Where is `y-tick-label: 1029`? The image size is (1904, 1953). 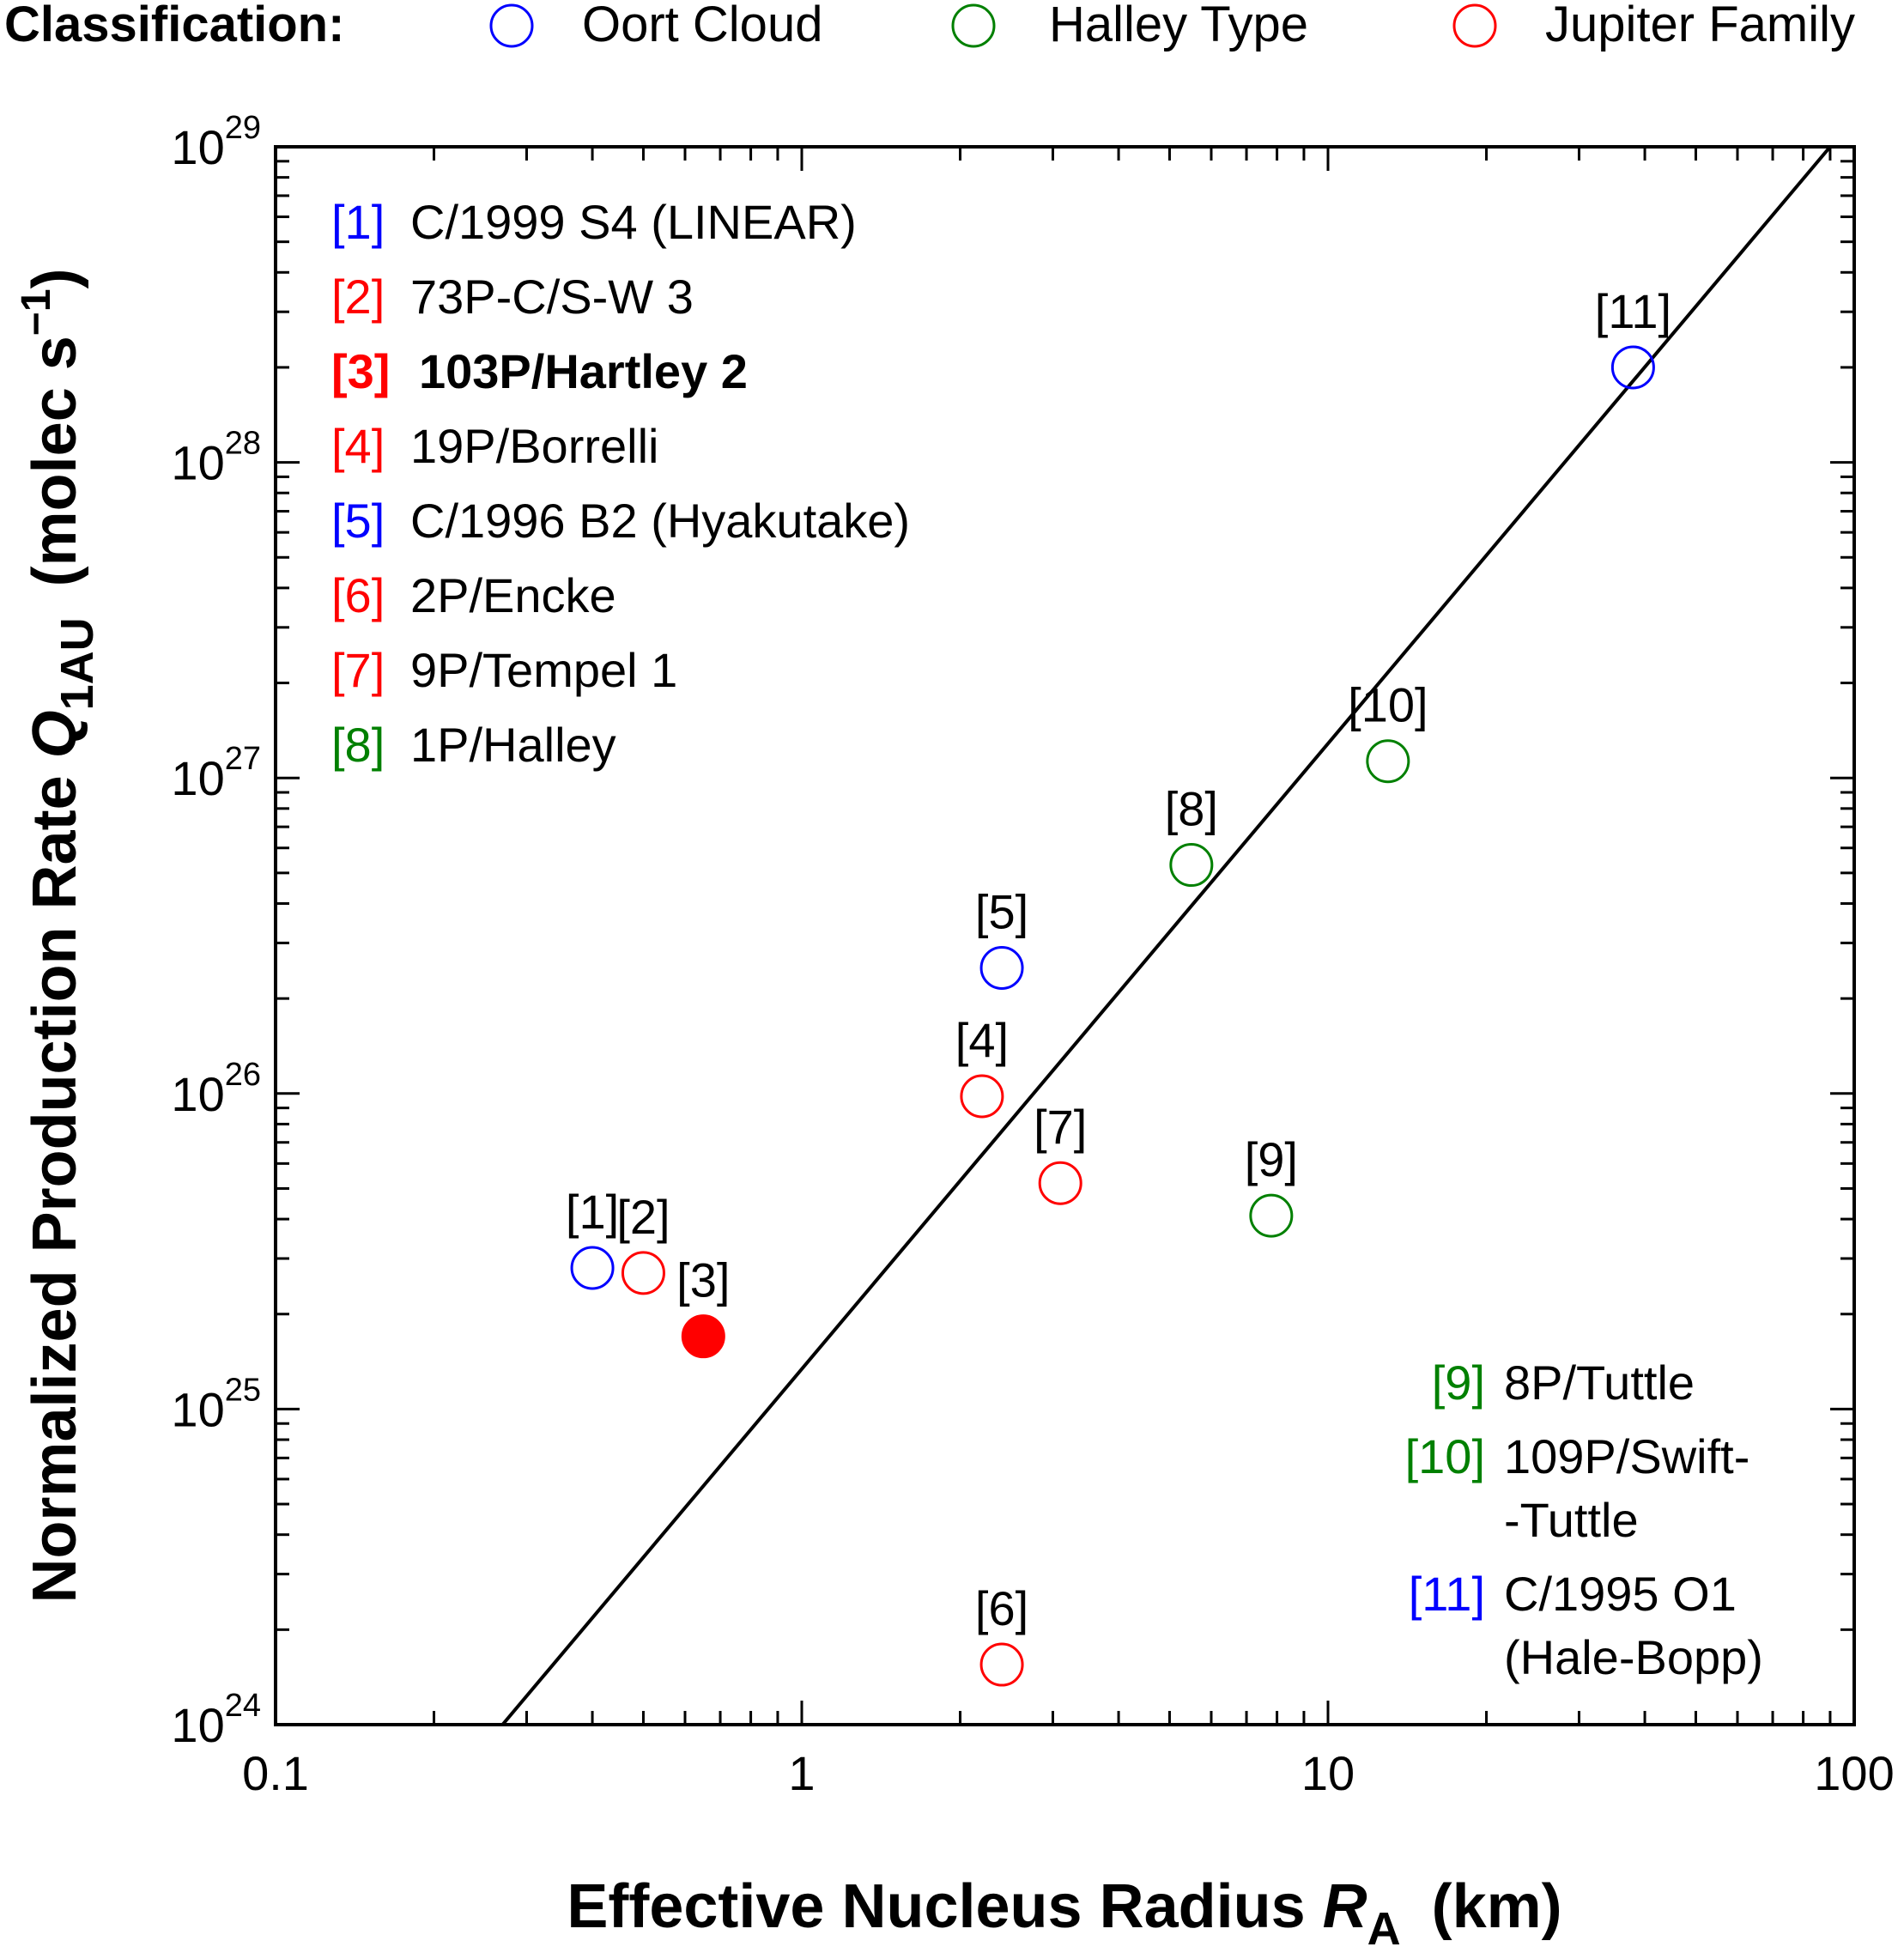
y-tick-label: 1029 is located at coordinates (216, 142).